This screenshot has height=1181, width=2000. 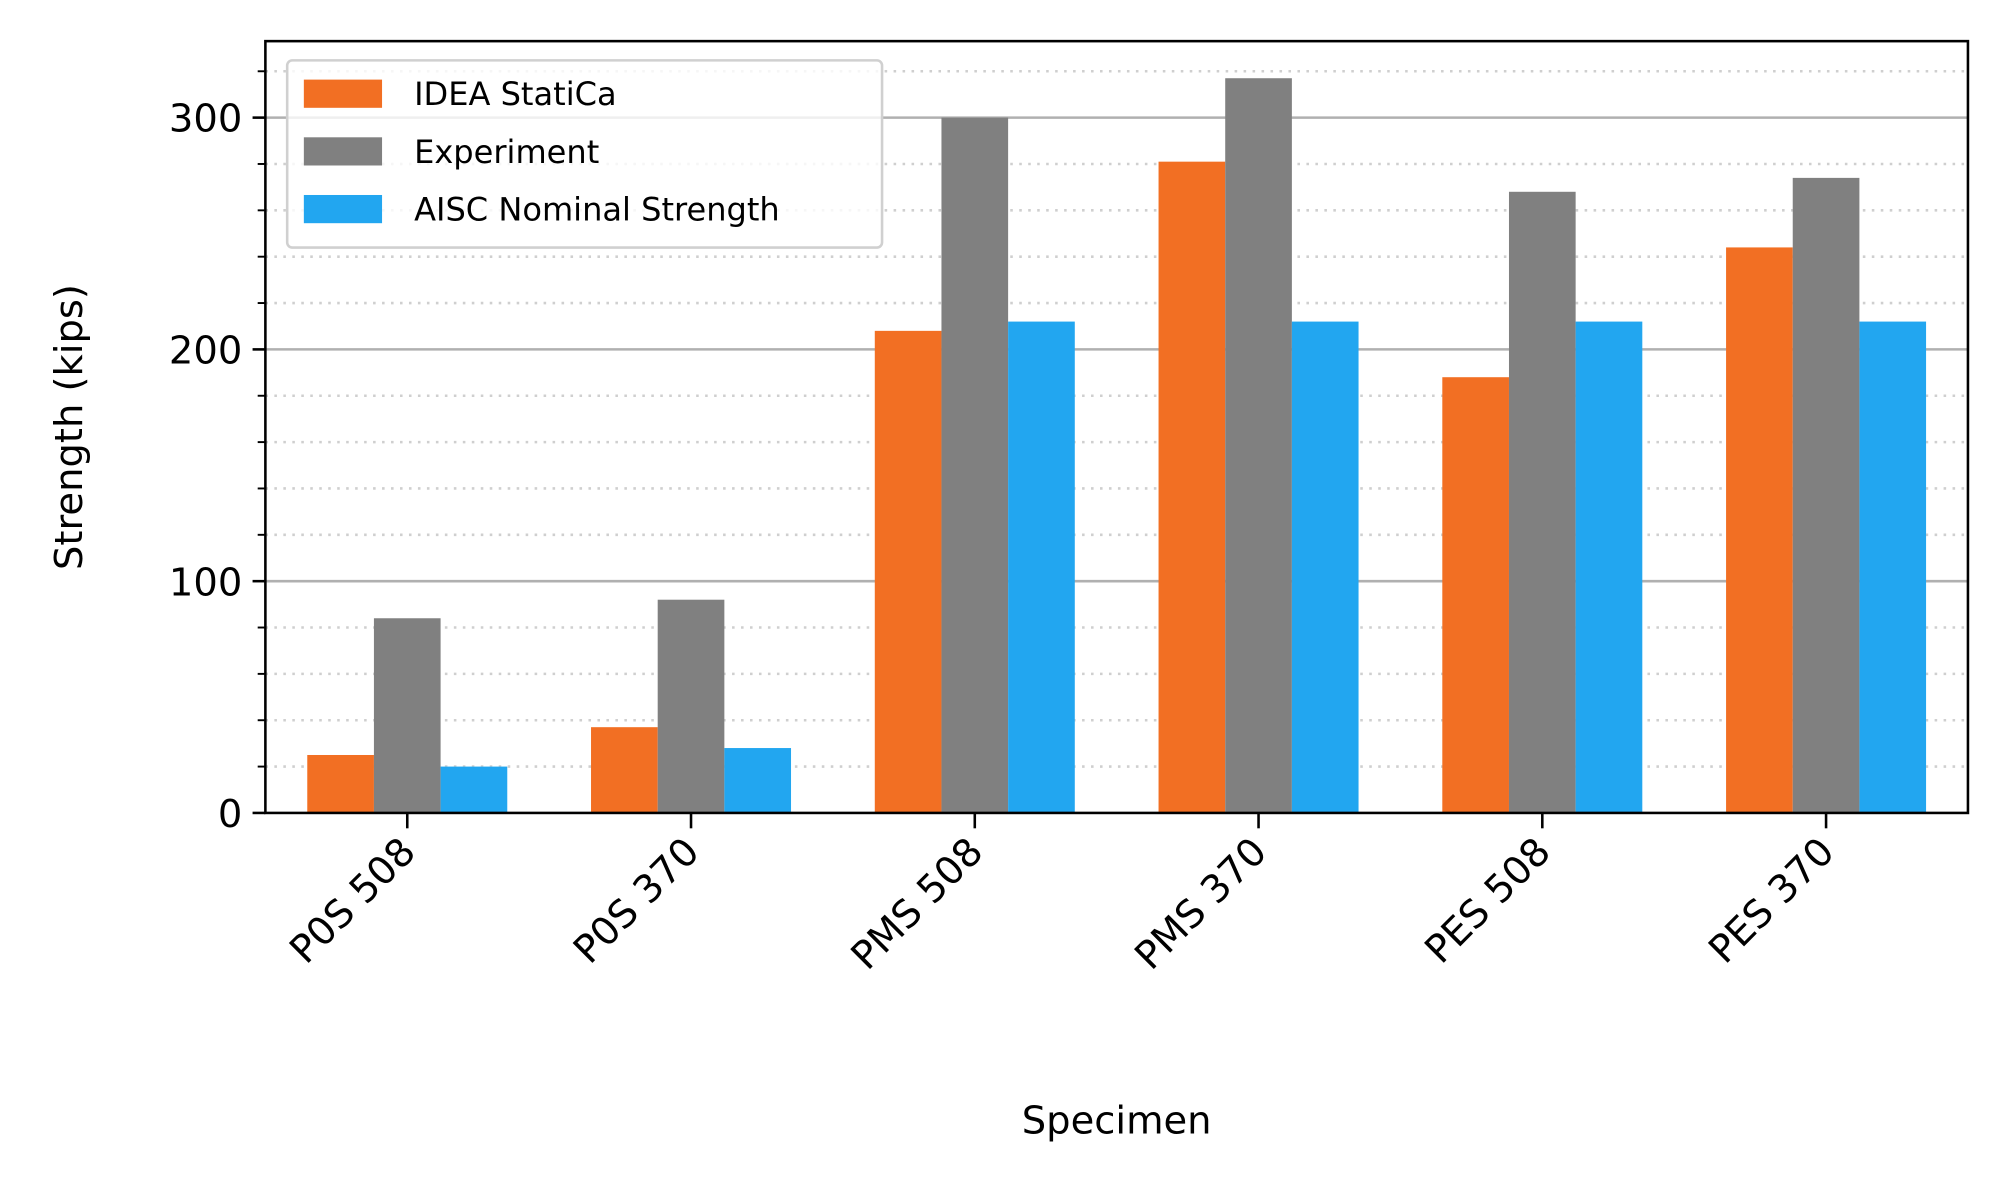 I want to click on legend-label: IDEA StatiCa, so click(x=515, y=94).